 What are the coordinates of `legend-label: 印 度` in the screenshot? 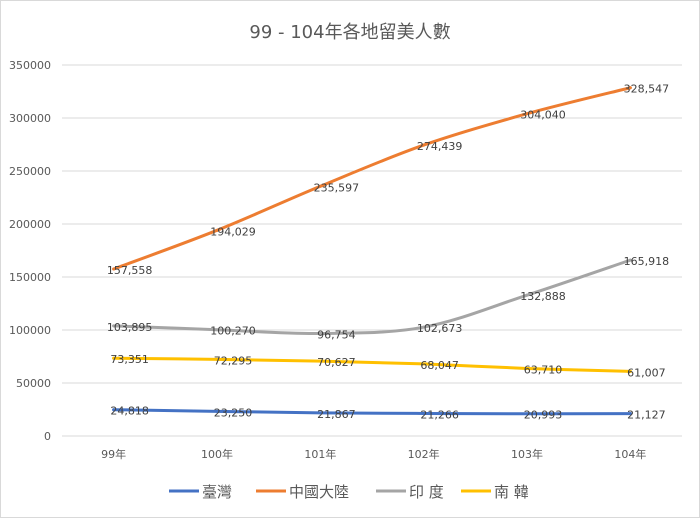 It's located at (426, 492).